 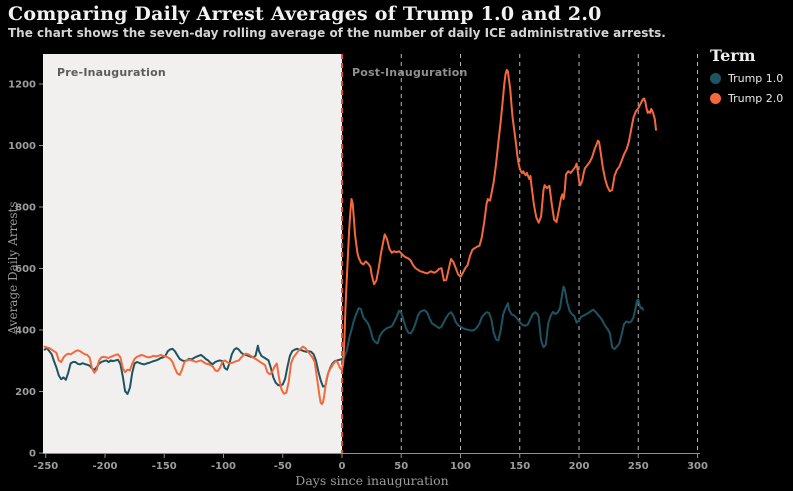 I want to click on legend-item-label: Trump 2.0, so click(x=756, y=98).